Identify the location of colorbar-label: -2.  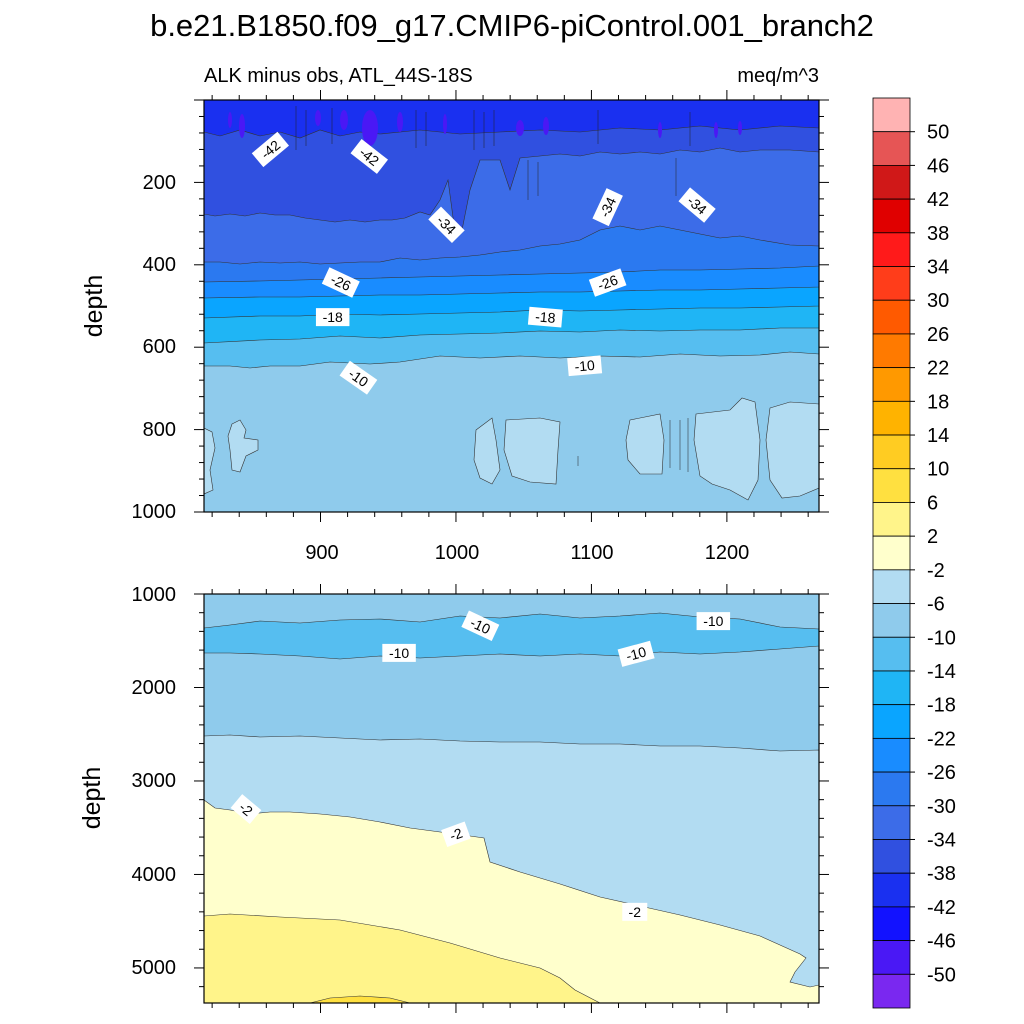
(936, 571).